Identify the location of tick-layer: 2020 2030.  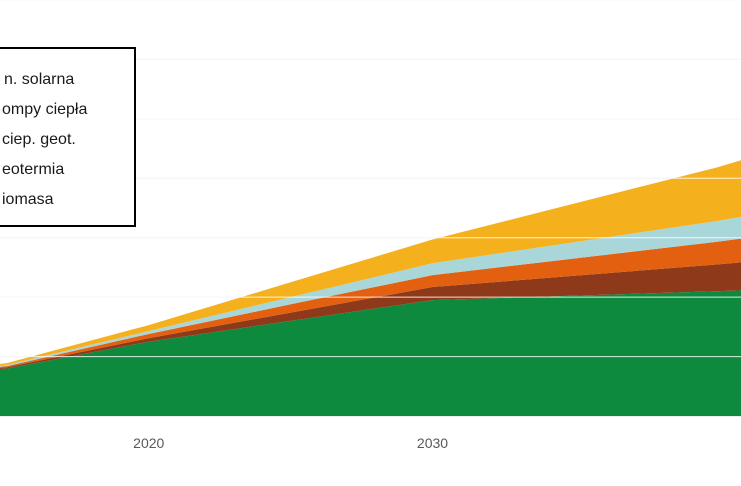
(290, 443).